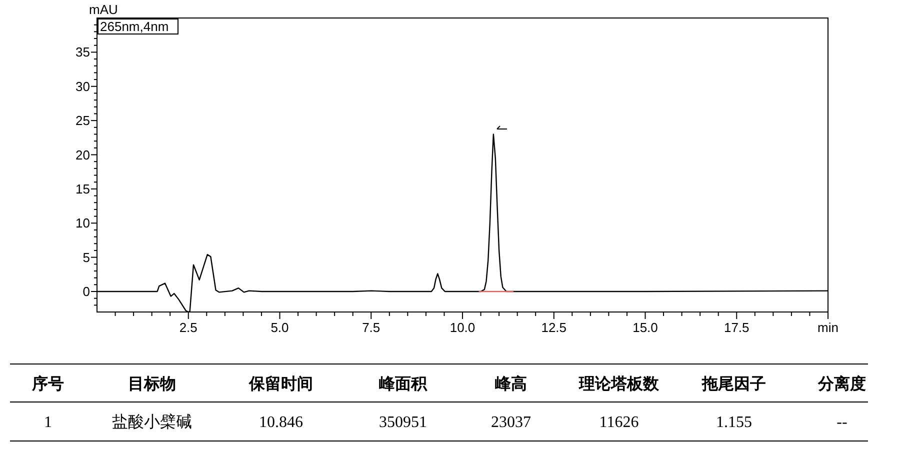 The width and height of the screenshot is (898, 452). I want to click on text: 350951, so click(403, 422).